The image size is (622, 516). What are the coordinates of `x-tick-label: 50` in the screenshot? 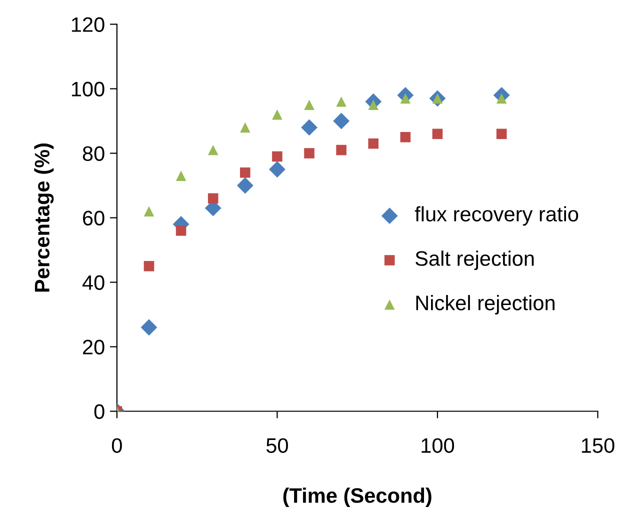 It's located at (277, 445).